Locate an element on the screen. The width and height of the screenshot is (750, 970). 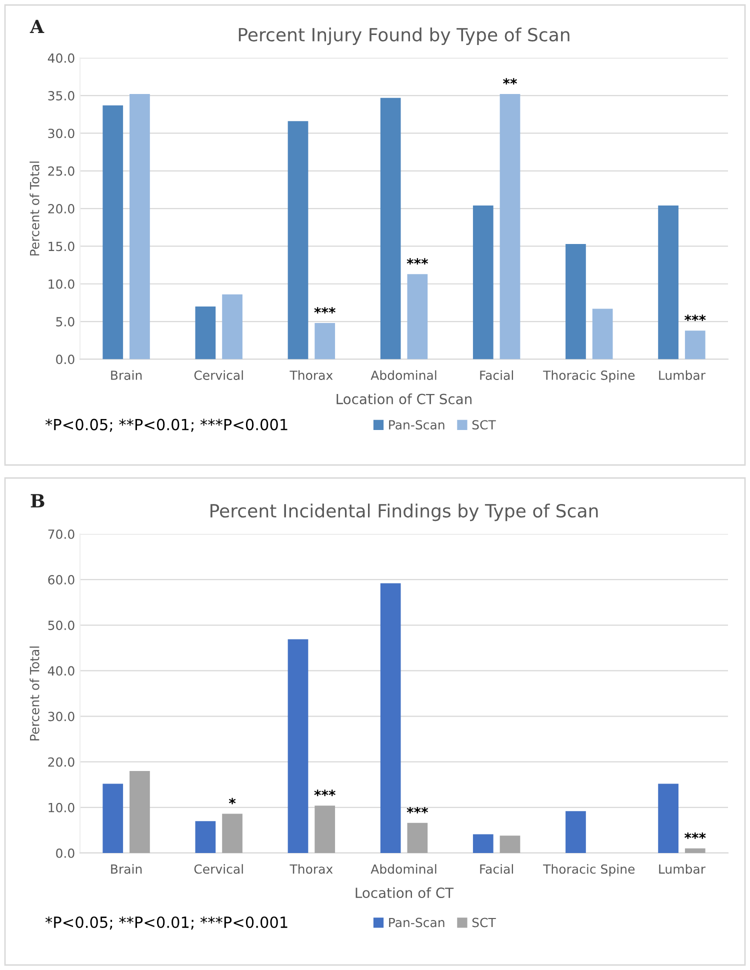
y-tick-label: 35.0 is located at coordinates (61, 95).